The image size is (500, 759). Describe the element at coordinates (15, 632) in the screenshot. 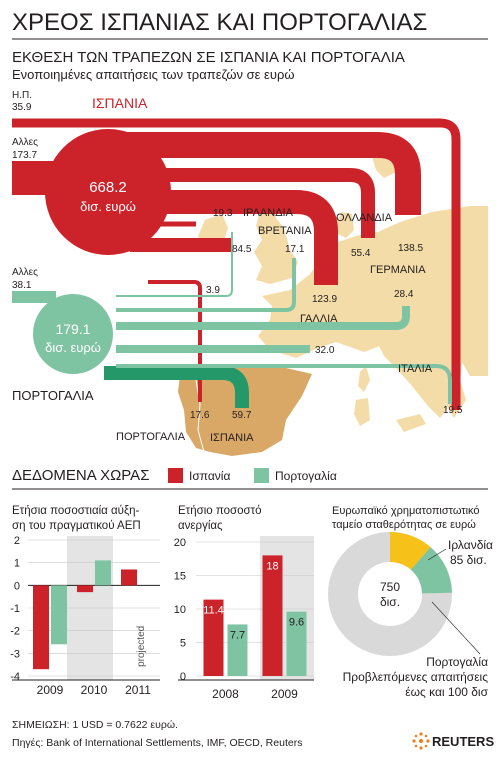

I see `gdp-y-tick: -2` at that location.